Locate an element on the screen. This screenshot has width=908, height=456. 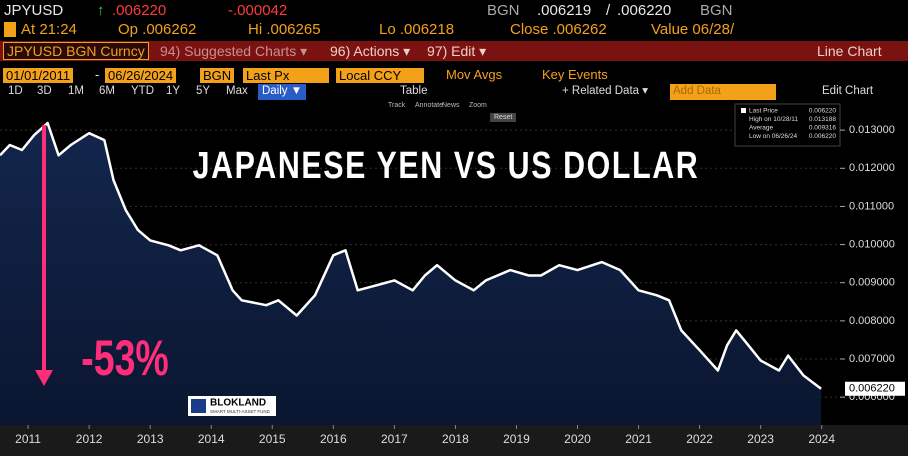
y-tick-label: 0.009000 is located at coordinates (872, 283).